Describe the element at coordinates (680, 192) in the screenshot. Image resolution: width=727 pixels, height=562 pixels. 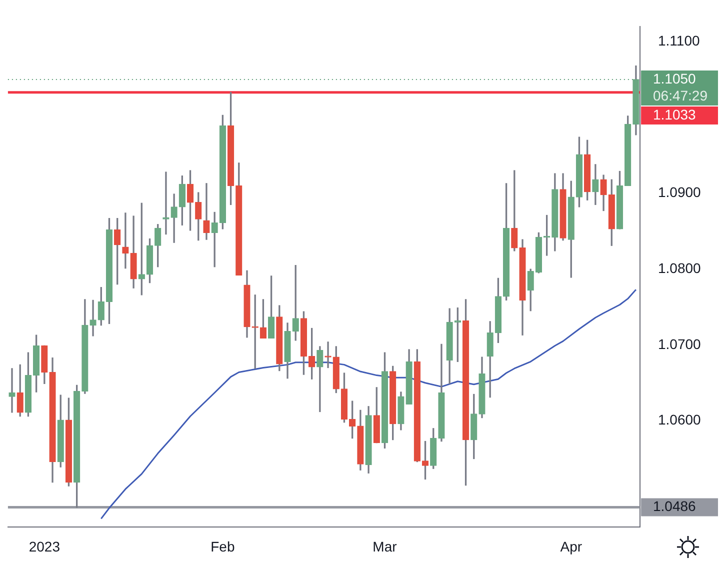
I see `y-tick-label: 1.0900` at that location.